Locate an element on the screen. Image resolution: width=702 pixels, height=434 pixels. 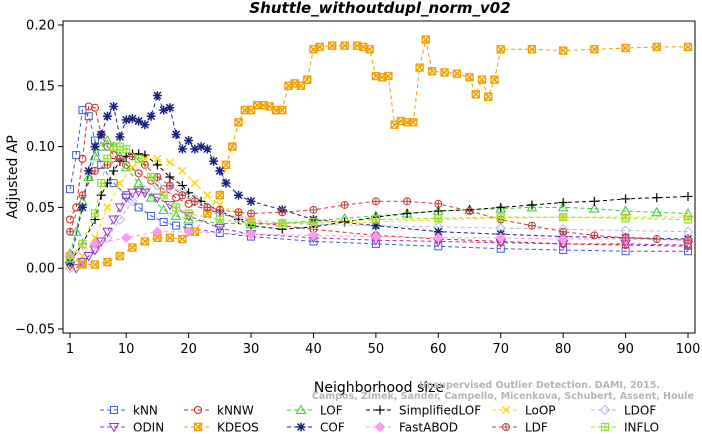
legend-label: INFLO is located at coordinates (641, 427).